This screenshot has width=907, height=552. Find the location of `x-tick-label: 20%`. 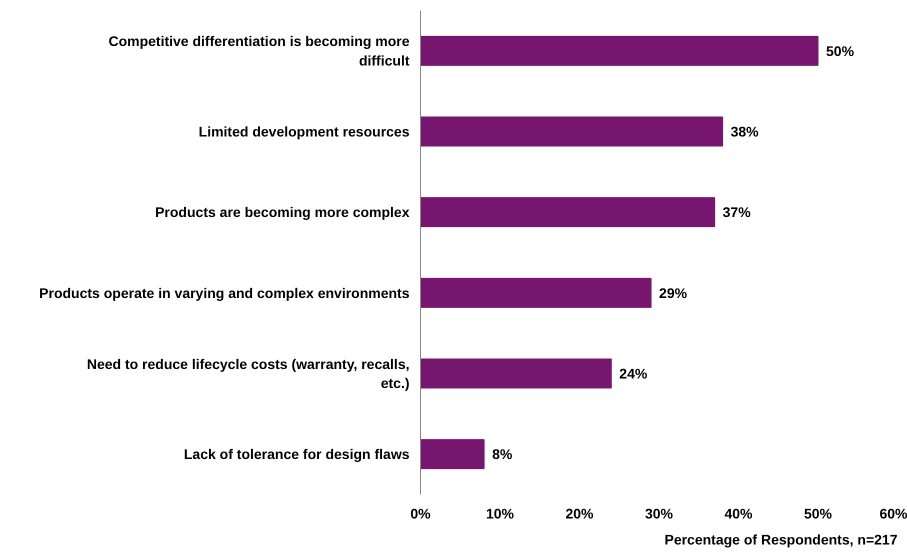

x-tick-label: 20% is located at coordinates (579, 514).